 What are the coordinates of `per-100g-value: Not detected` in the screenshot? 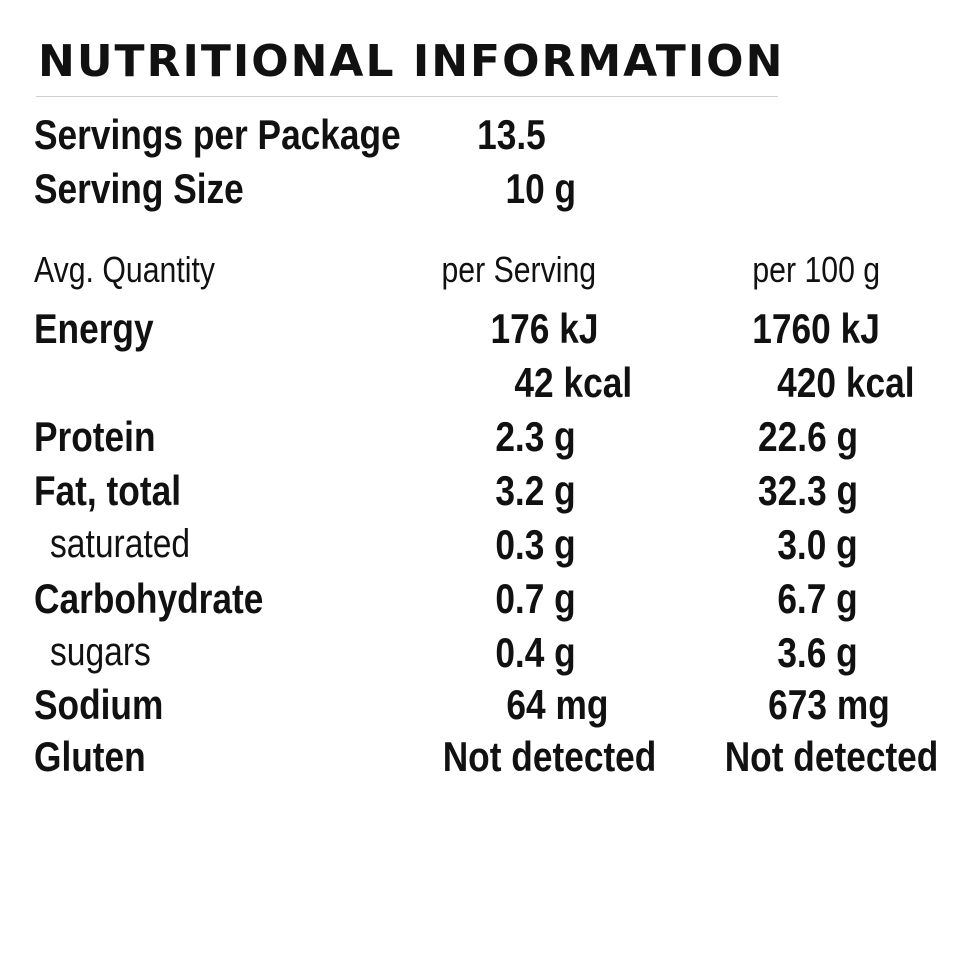 It's located at (831, 756).